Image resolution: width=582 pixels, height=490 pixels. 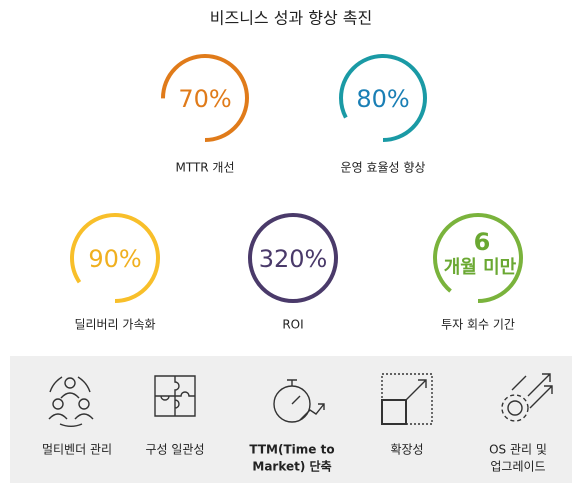 What do you see at coordinates (527, 397) in the screenshot?
I see `icon-gear` at bounding box center [527, 397].